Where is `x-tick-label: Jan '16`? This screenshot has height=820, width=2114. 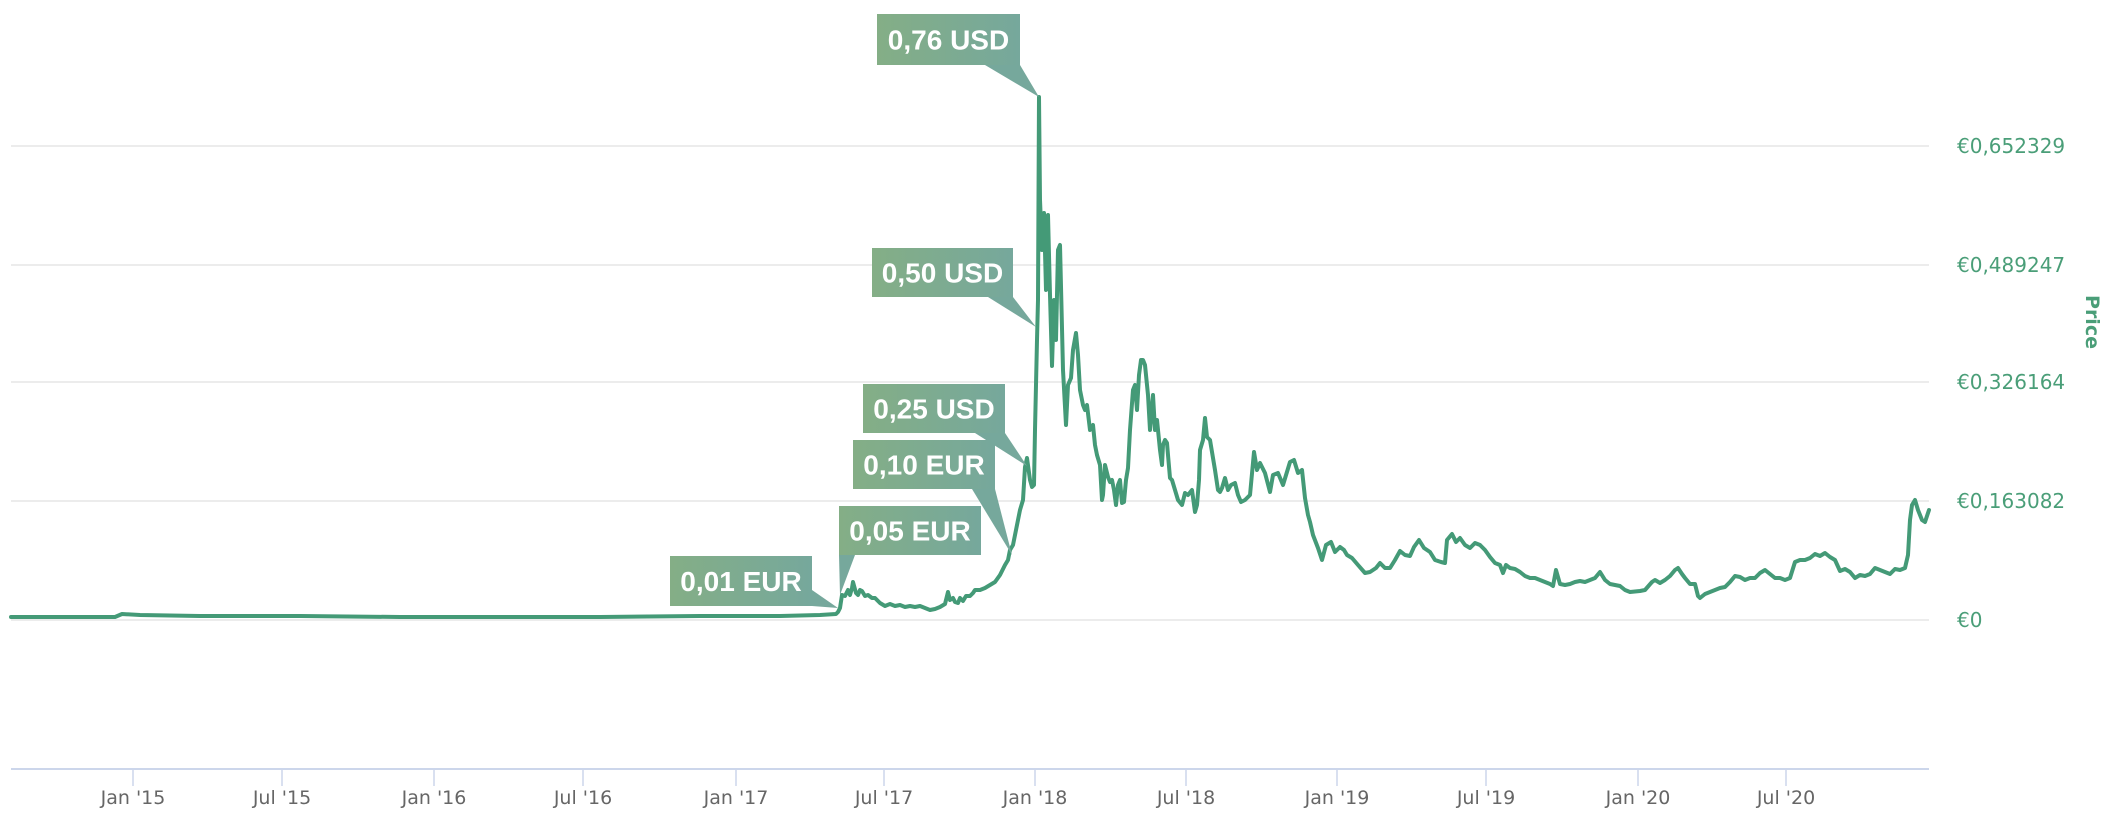
x-tick-label: Jan '16 is located at coordinates (434, 798).